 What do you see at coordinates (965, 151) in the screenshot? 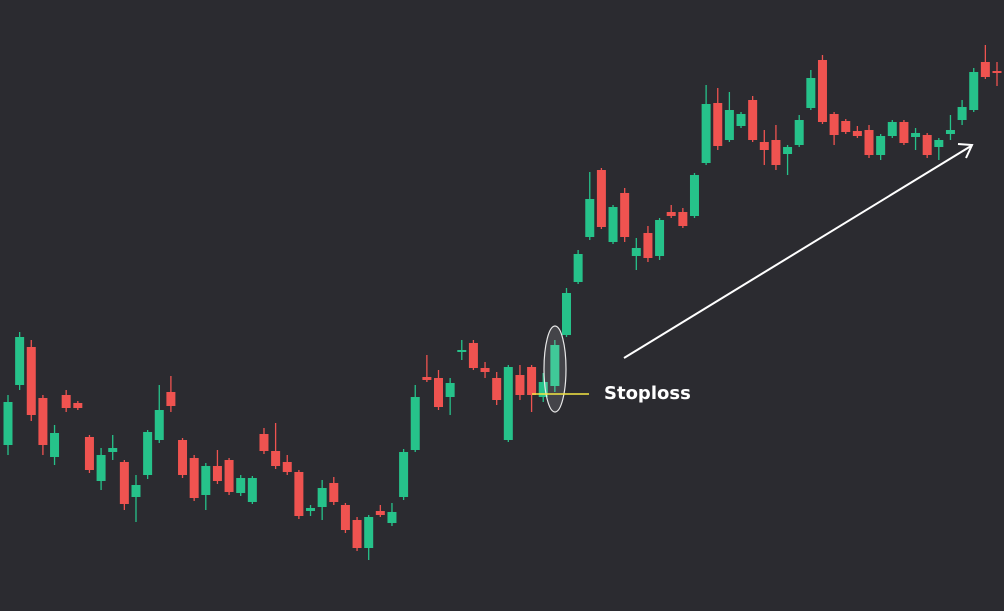
I see `arrow-head` at bounding box center [965, 151].